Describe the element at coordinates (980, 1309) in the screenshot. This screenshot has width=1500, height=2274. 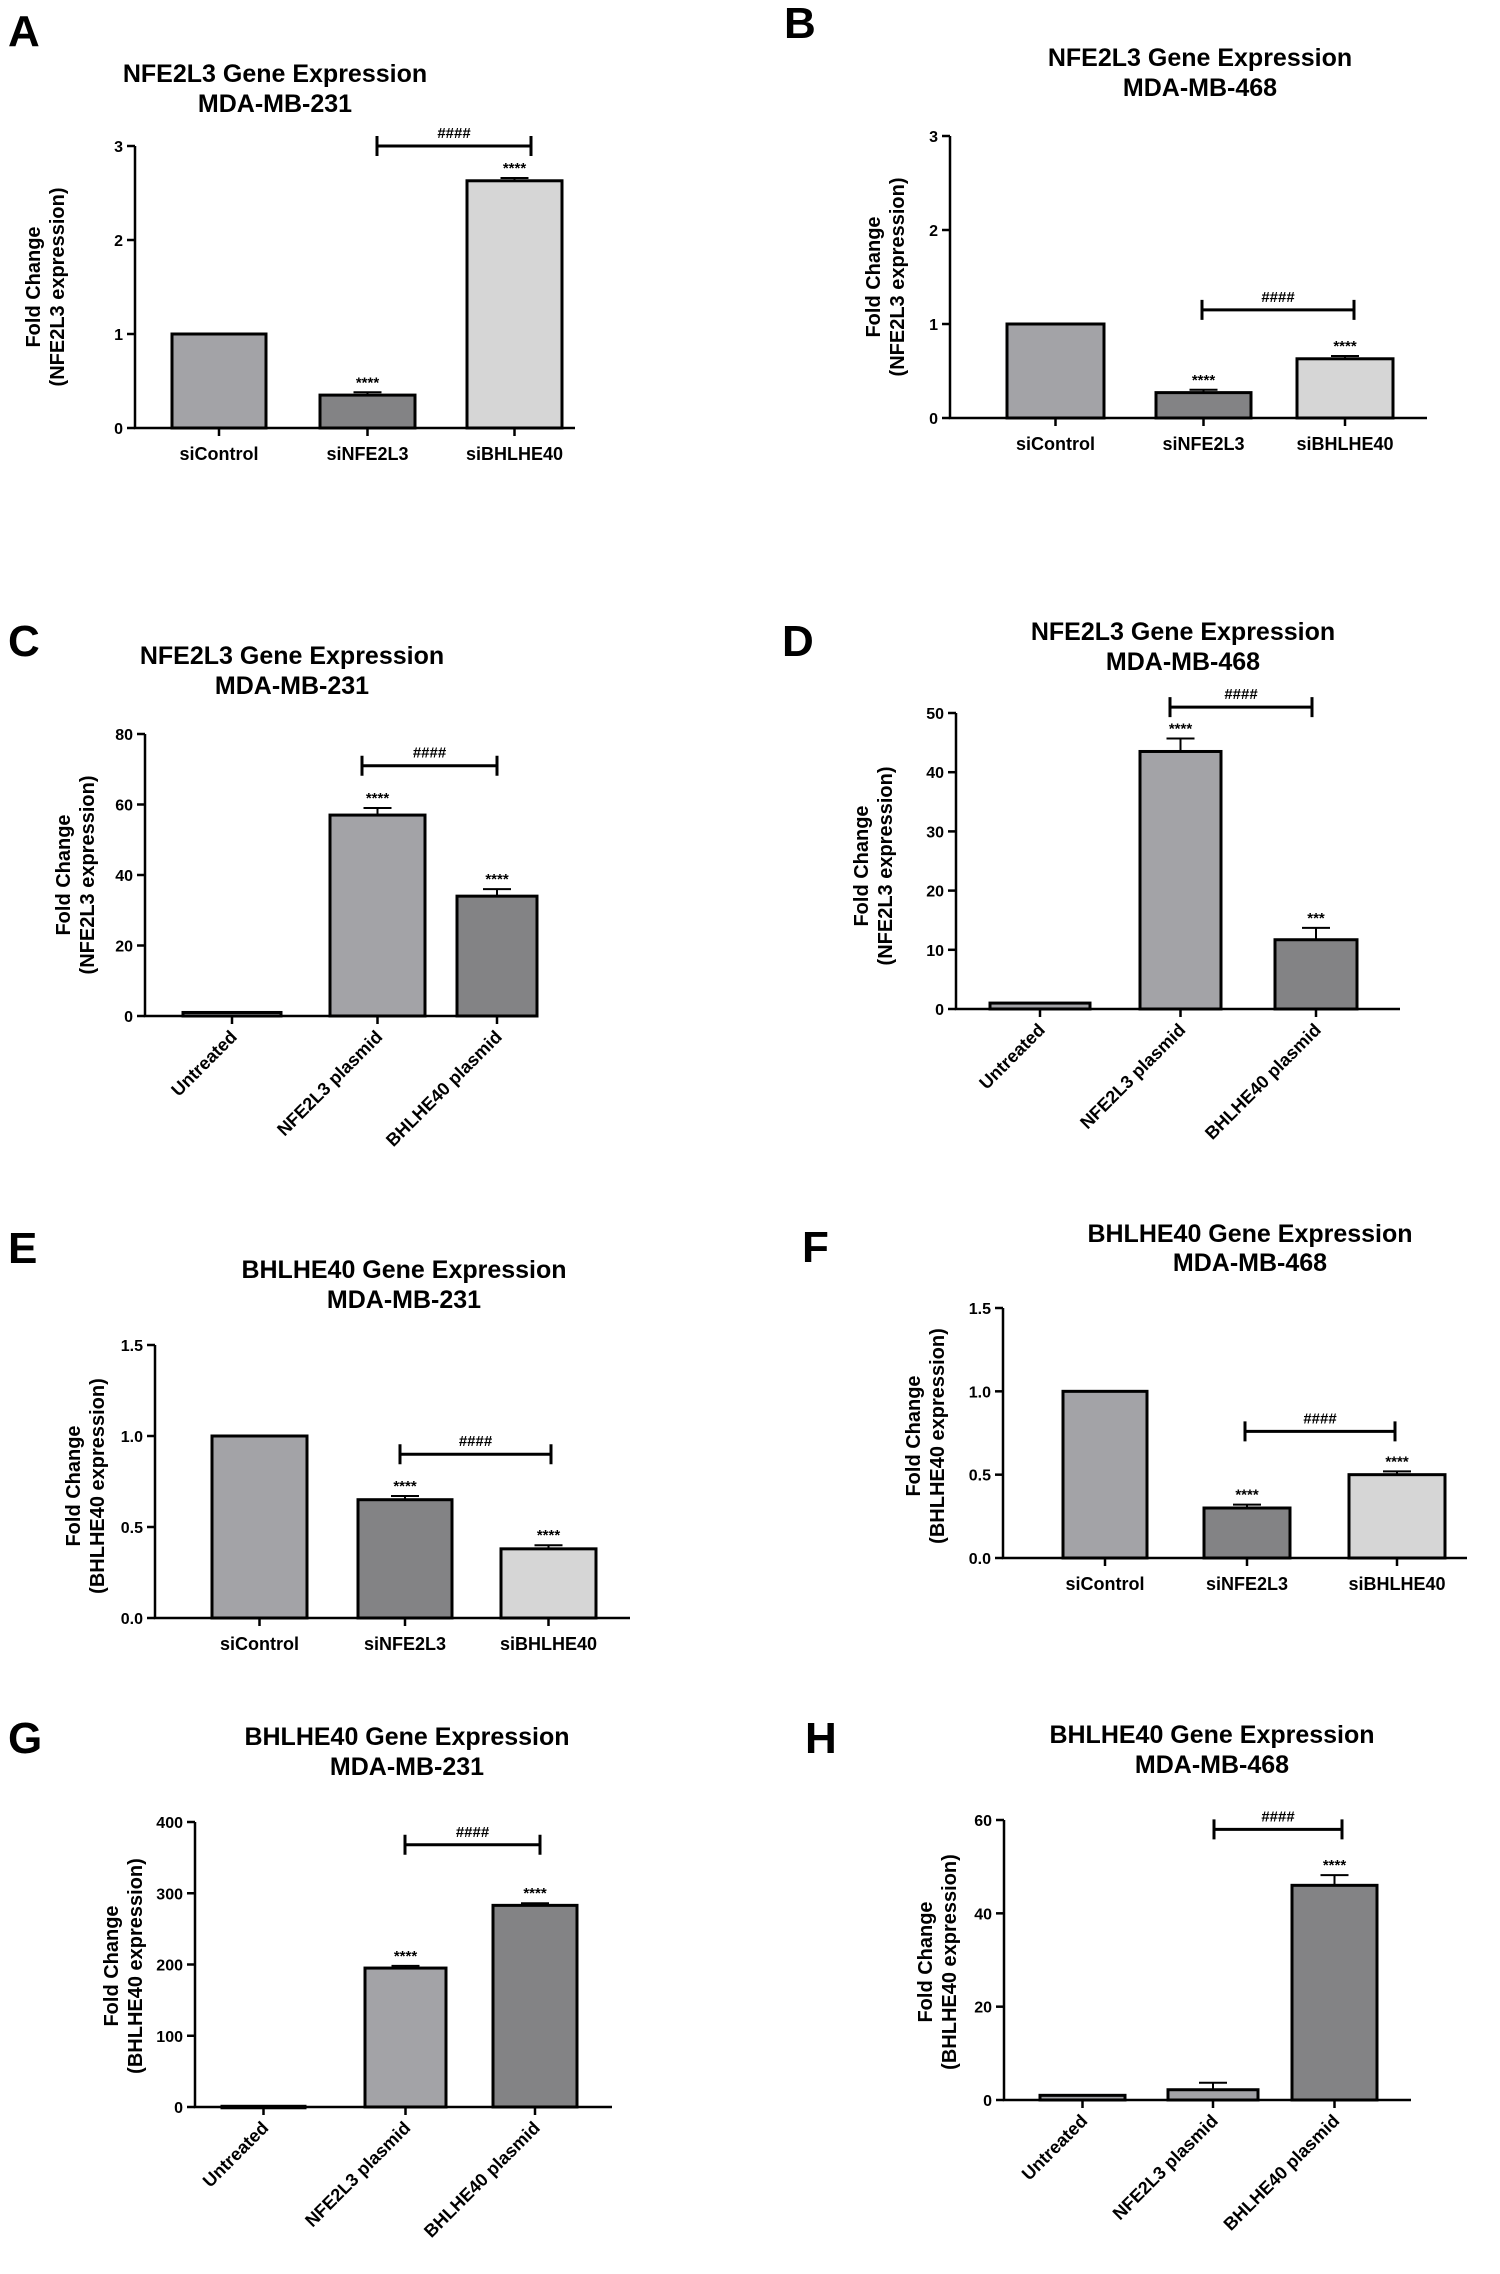
I see `y-tick-label: 1.5` at that location.